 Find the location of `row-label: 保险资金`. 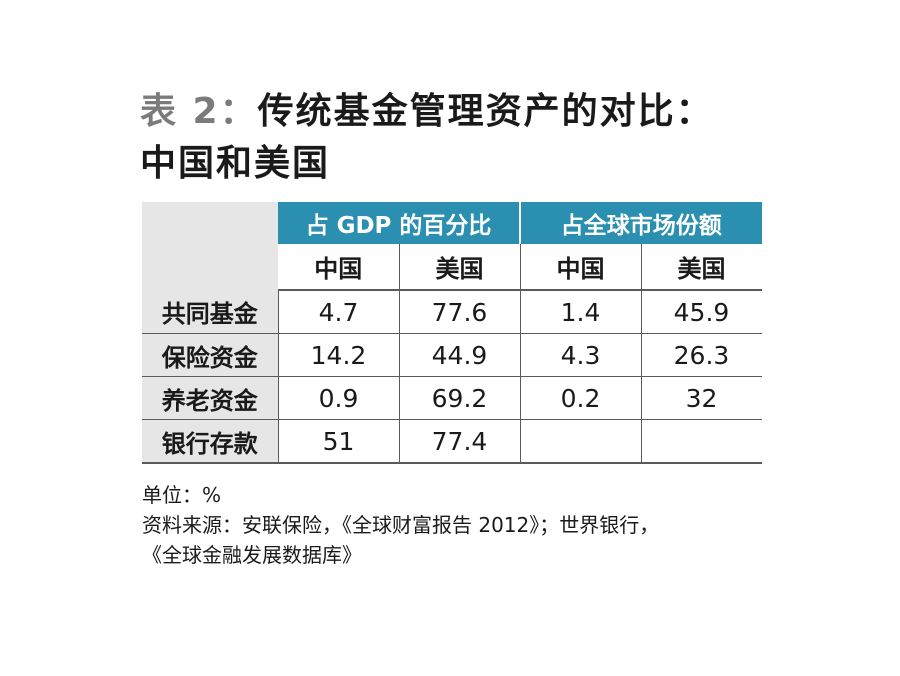

row-label: 保险资金 is located at coordinates (210, 355).